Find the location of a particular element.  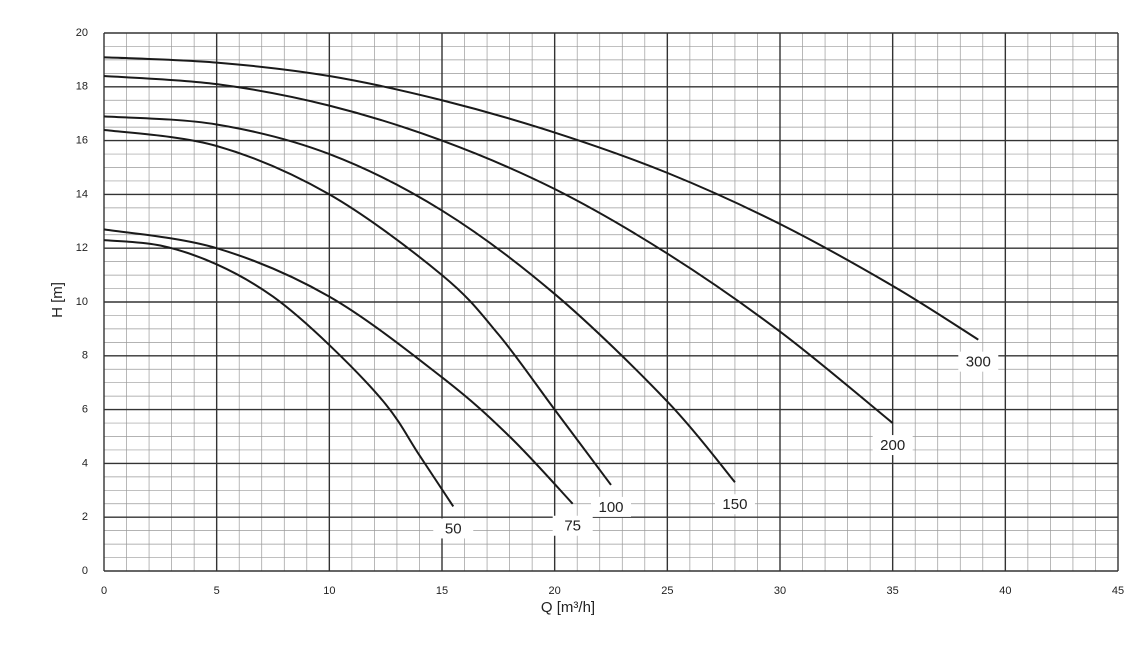

x-tick-label: 25 is located at coordinates (667, 591).